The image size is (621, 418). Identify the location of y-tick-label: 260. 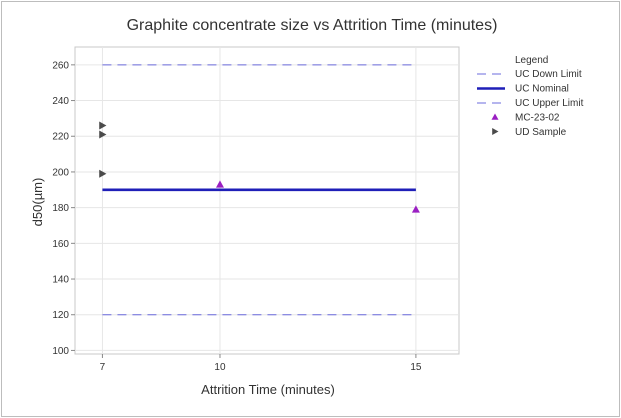
(60, 65).